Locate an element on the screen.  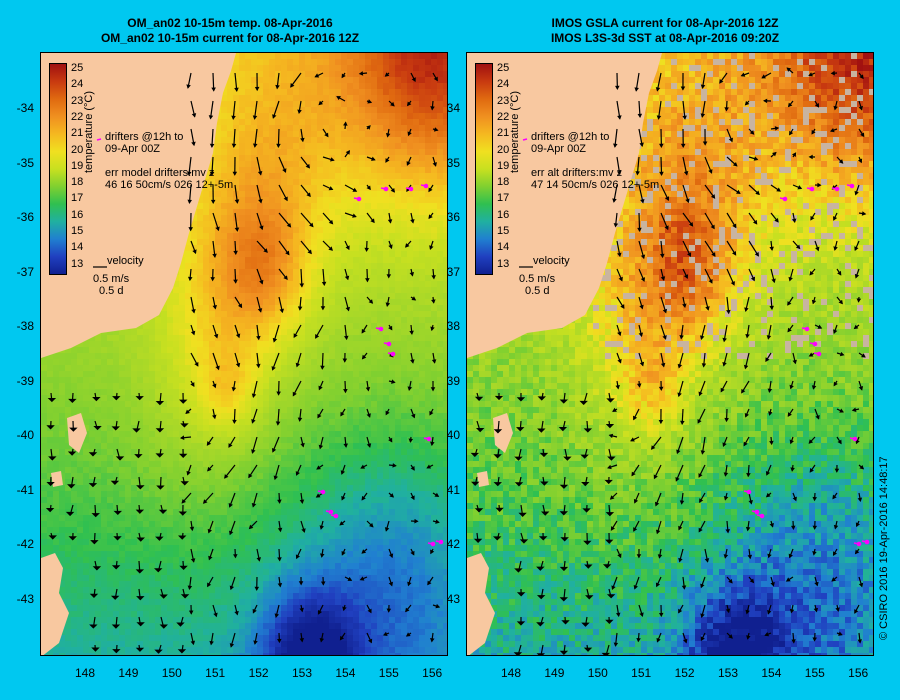
right-title-line1: IMOS GSLA current for 08-Apr-2016 12Z is located at coordinates (665, 23).